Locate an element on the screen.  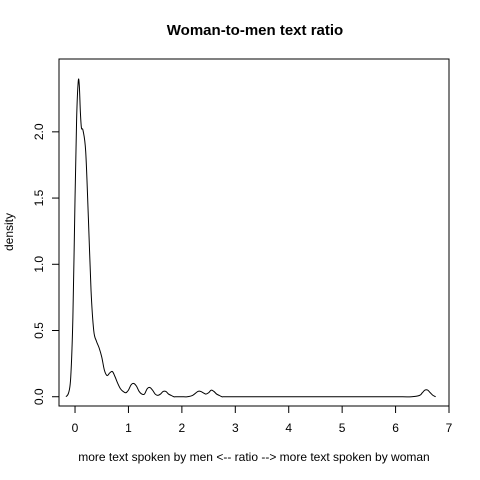
y-axis-label: density is located at coordinates (9, 232).